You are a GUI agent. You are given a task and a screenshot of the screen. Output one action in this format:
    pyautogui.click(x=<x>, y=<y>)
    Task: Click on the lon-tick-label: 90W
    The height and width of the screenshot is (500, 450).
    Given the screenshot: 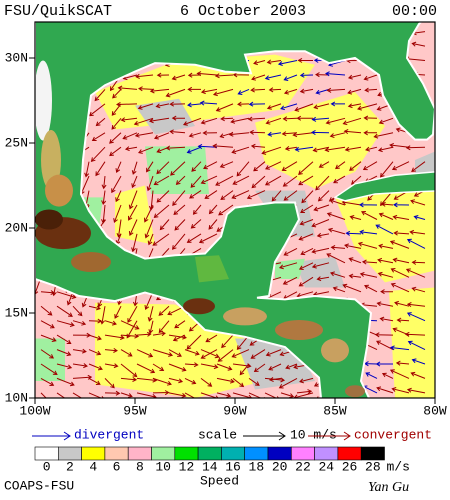 What is the action you would take?
    pyautogui.click(x=235, y=410)
    